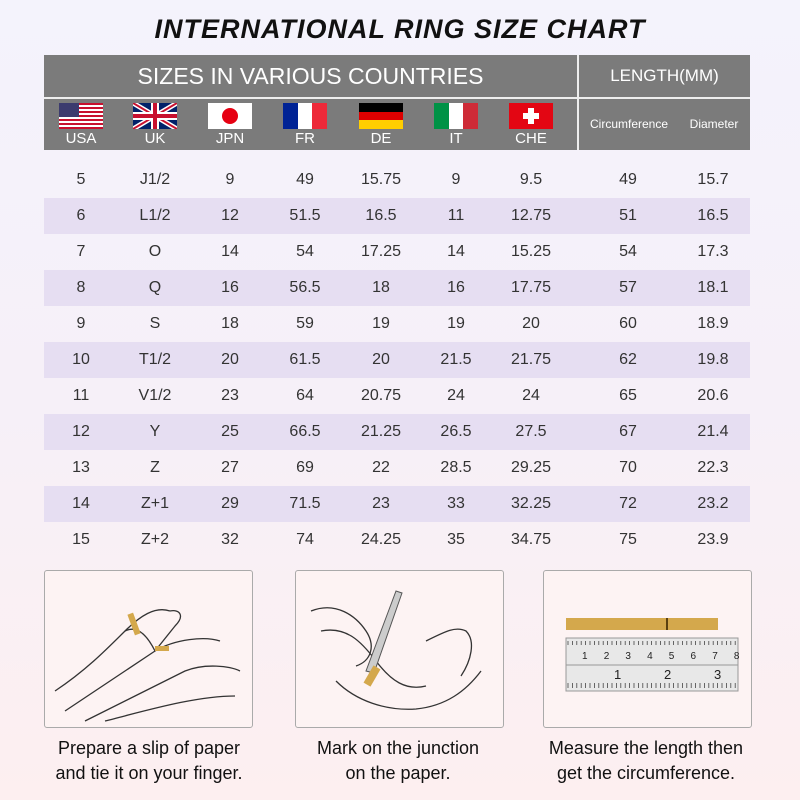 The height and width of the screenshot is (800, 800). Describe the element at coordinates (230, 431) in the screenshot. I see `cell-jpn: 25` at that location.